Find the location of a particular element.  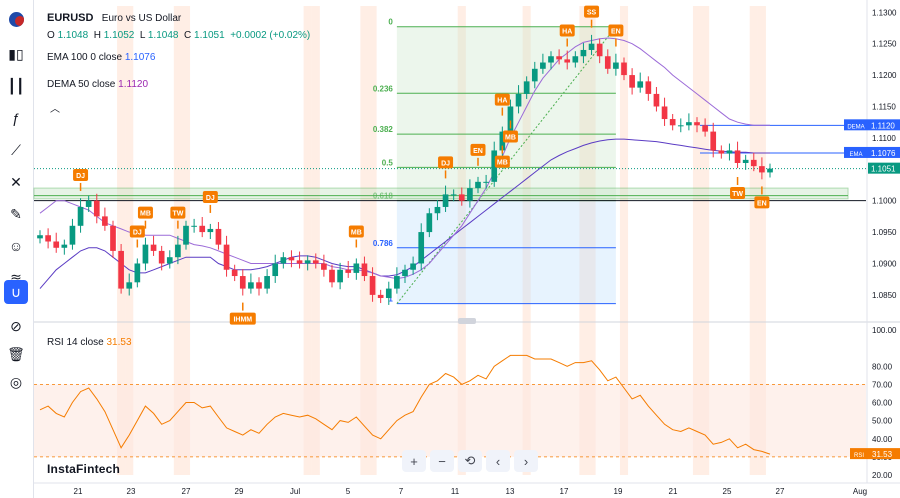

emoji-icon: ☺ is located at coordinates (16, 246).